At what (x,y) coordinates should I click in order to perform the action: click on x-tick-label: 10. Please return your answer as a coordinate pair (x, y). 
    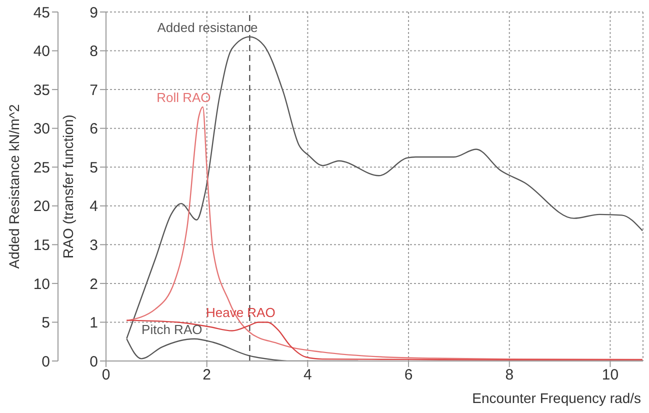
    Looking at the image, I should click on (610, 375).